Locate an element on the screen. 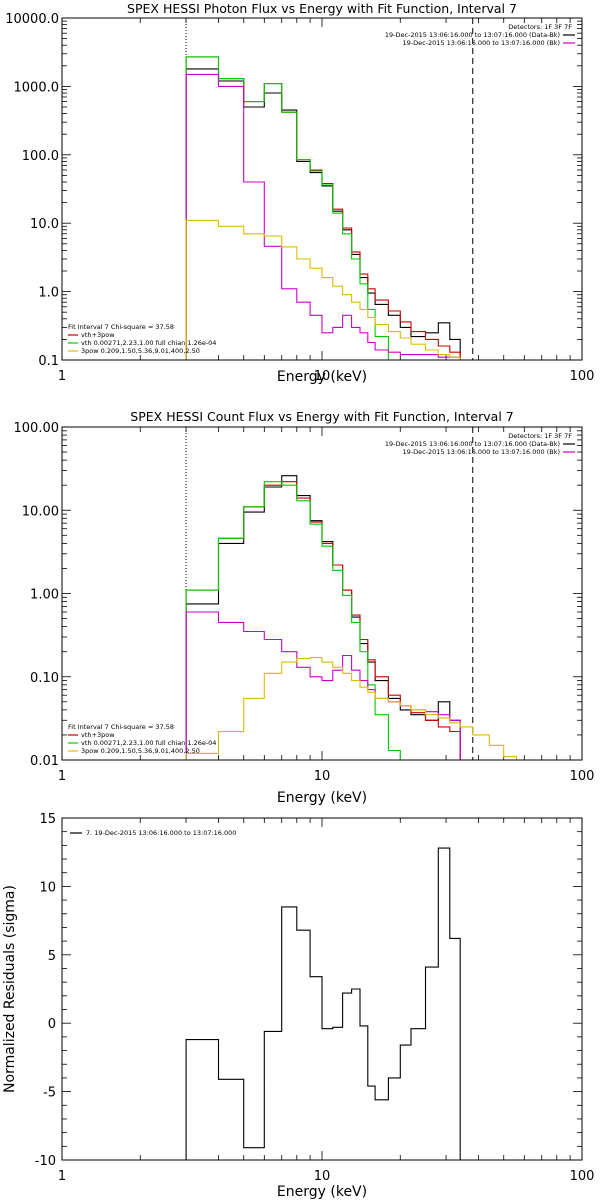  y-tick-label: 5 is located at coordinates (52, 956).